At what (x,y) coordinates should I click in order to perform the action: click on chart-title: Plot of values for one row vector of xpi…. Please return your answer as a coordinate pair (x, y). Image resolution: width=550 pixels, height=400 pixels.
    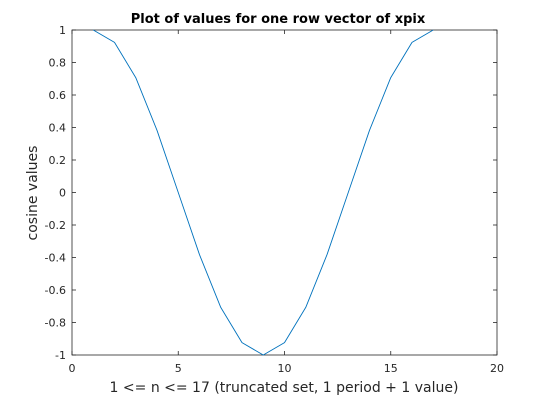
    Looking at the image, I should click on (278, 19).